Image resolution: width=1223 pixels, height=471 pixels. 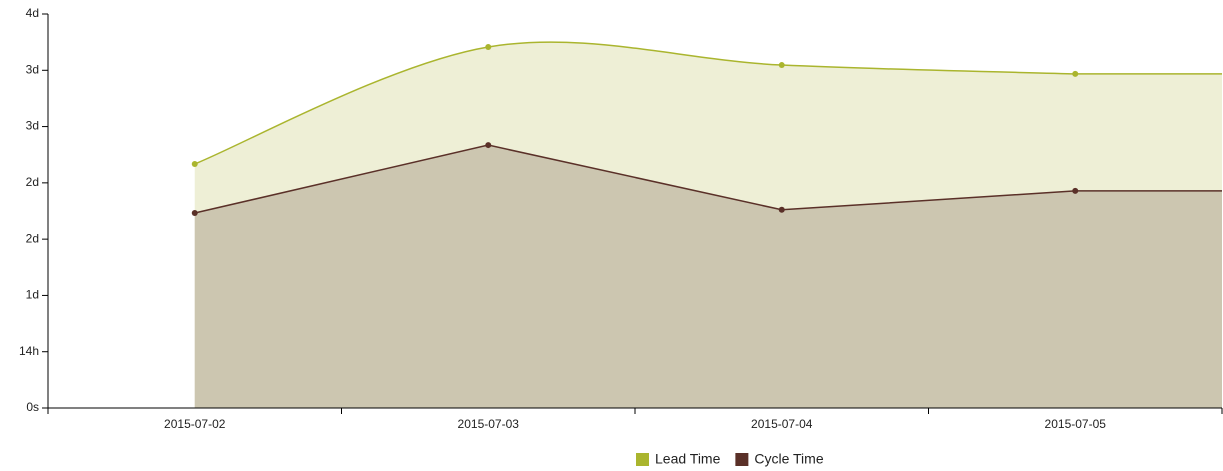 What do you see at coordinates (489, 424) in the screenshot?
I see `x-tick-label: 2015-07-03` at bounding box center [489, 424].